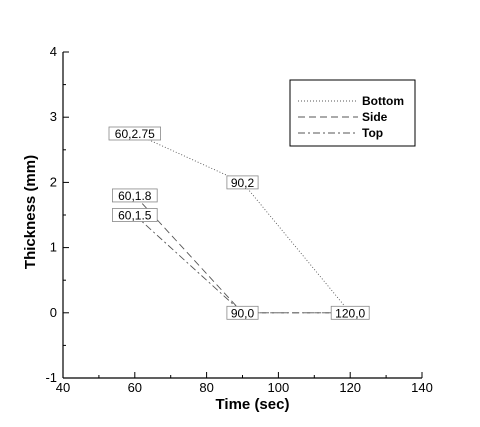 This screenshot has height=427, width=480. What do you see at coordinates (350, 387) in the screenshot?
I see `x-tick-label: 120` at bounding box center [350, 387].